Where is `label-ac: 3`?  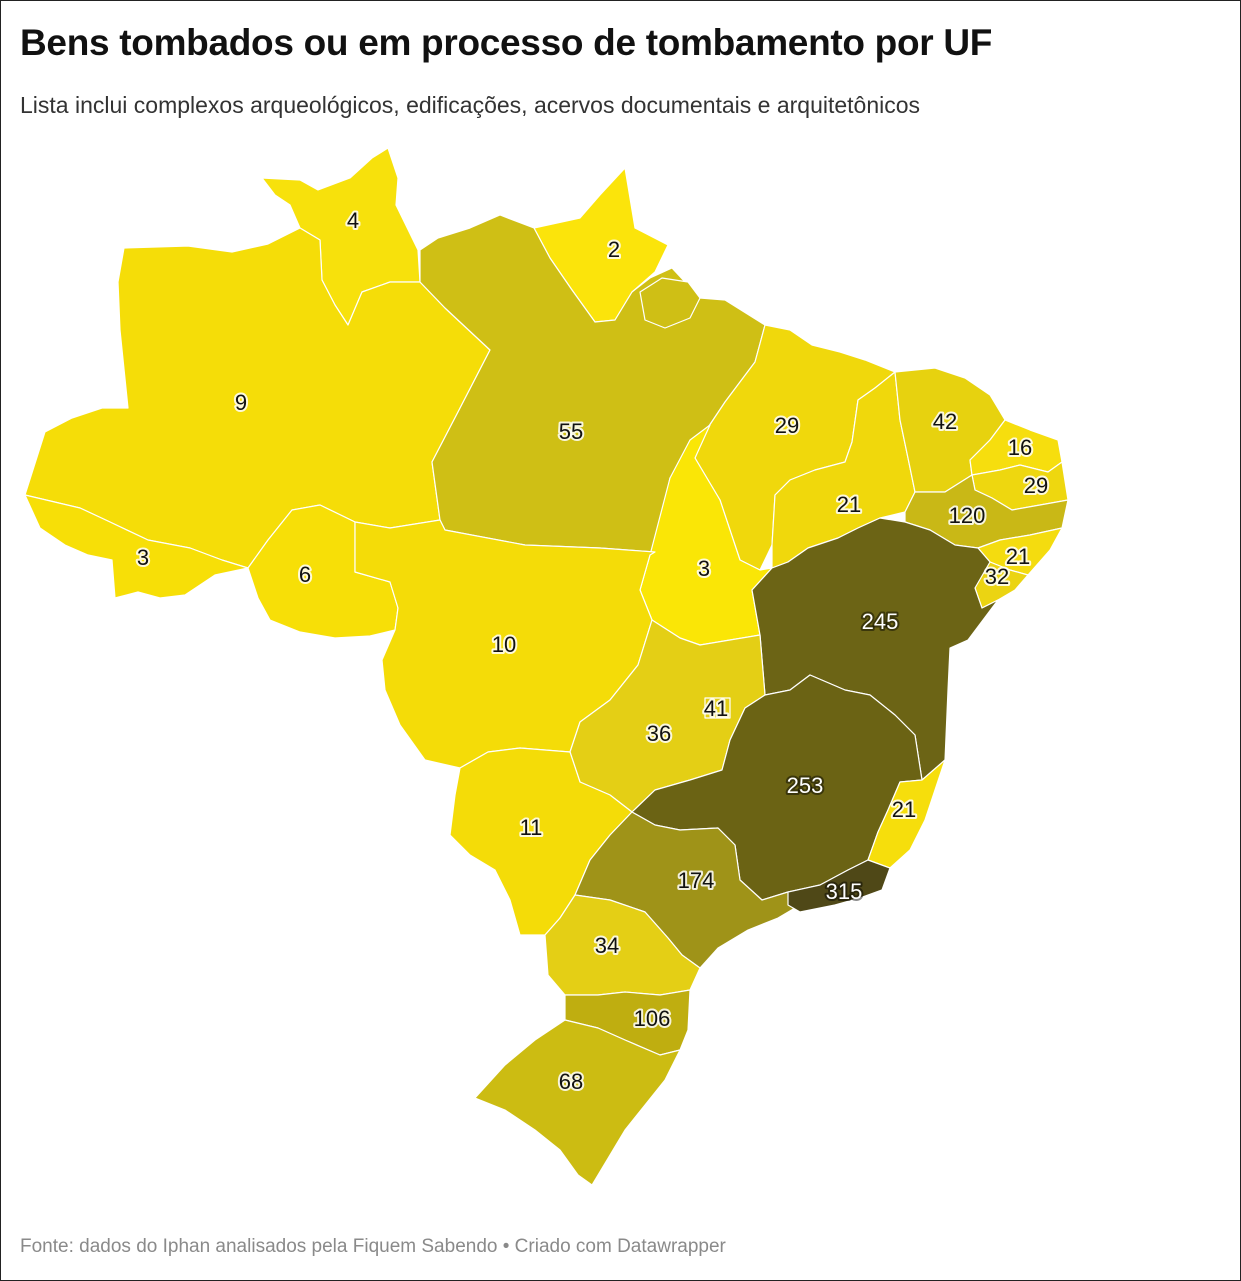
label-ac: 3 is located at coordinates (143, 557).